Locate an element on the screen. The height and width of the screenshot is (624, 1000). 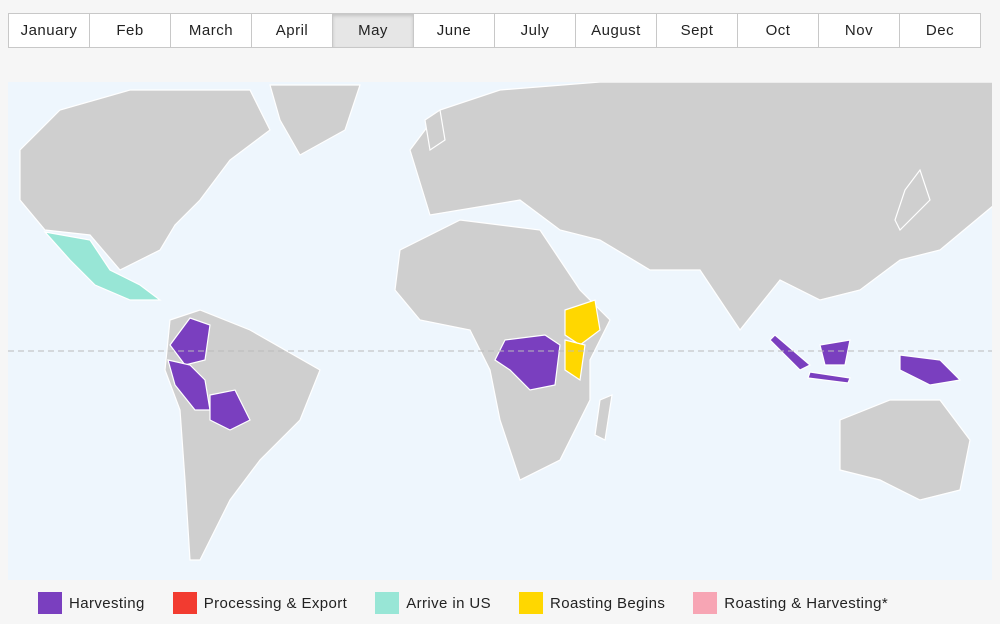
month-tab: June is located at coordinates (454, 30).